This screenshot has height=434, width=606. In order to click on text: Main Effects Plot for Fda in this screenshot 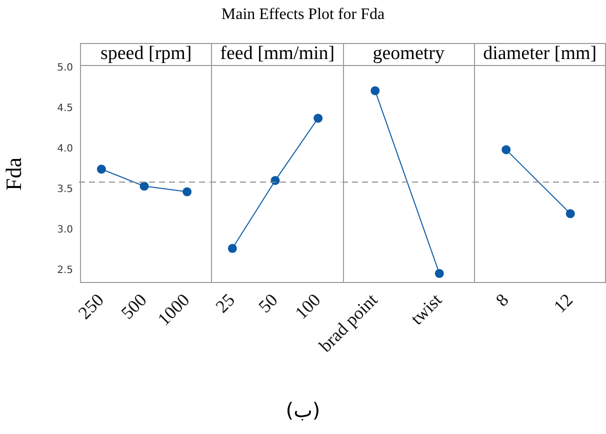, I will do `click(303, 15)`.